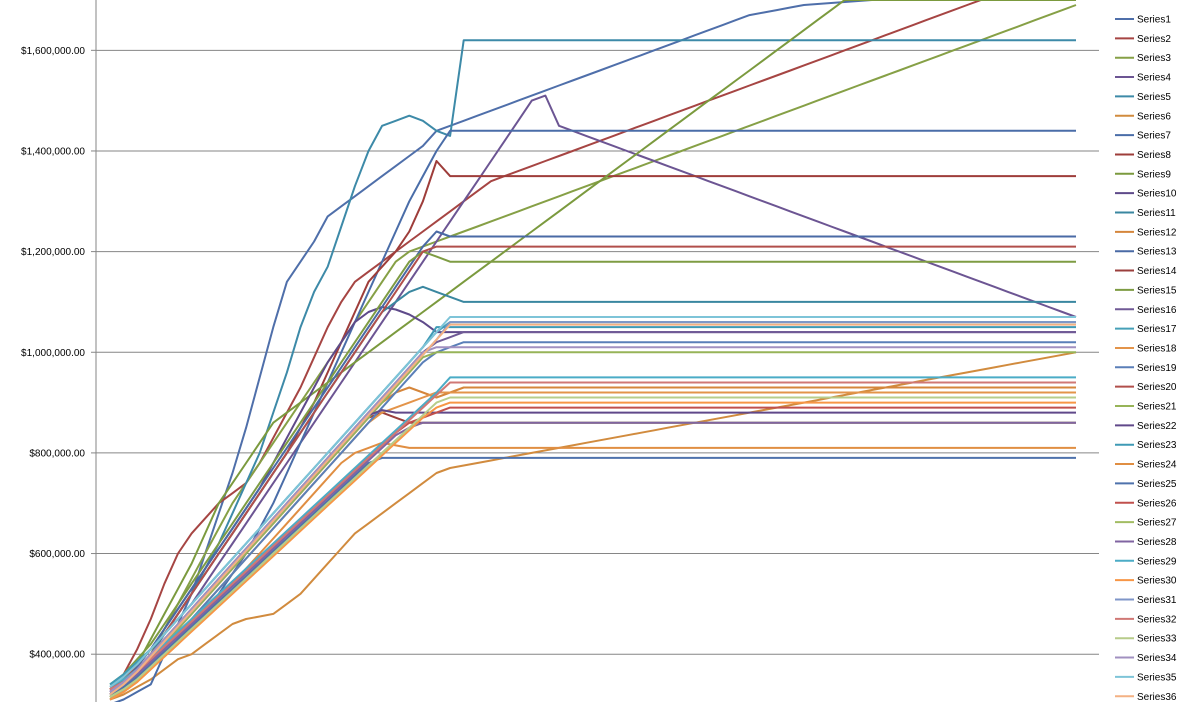  Describe the element at coordinates (53, 51) in the screenshot. I see `y-tick-label: $1,600,000.00` at that location.